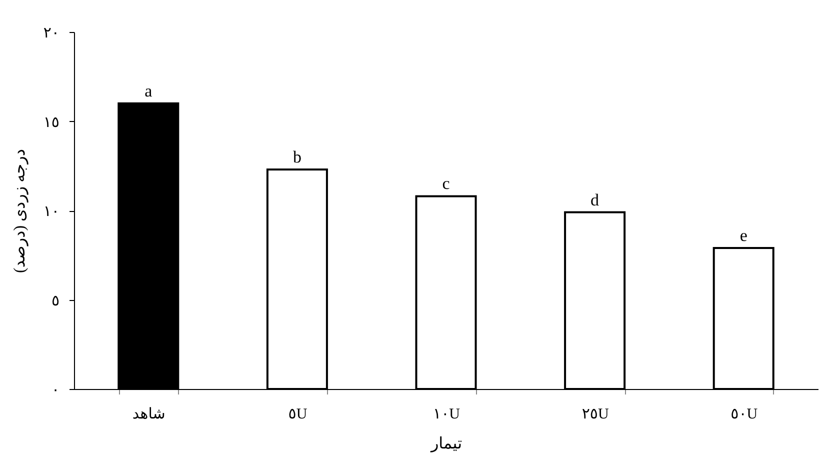 The height and width of the screenshot is (456, 833). What do you see at coordinates (446, 184) in the screenshot?
I see `annotation: c` at bounding box center [446, 184].